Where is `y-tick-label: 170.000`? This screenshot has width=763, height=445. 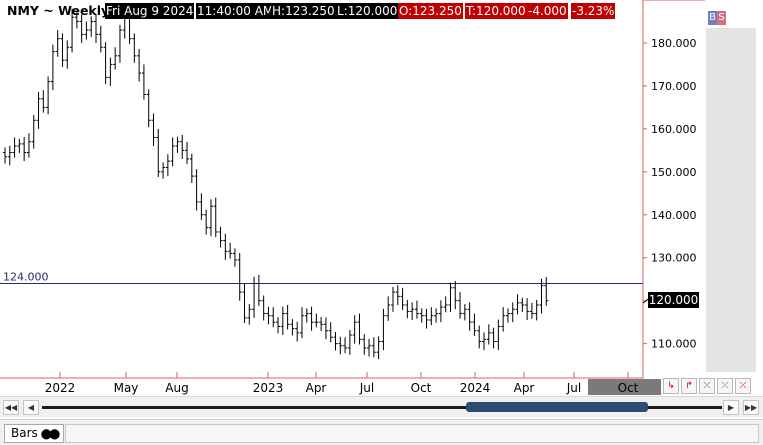 y-tick-label: 170.000 is located at coordinates (674, 86).